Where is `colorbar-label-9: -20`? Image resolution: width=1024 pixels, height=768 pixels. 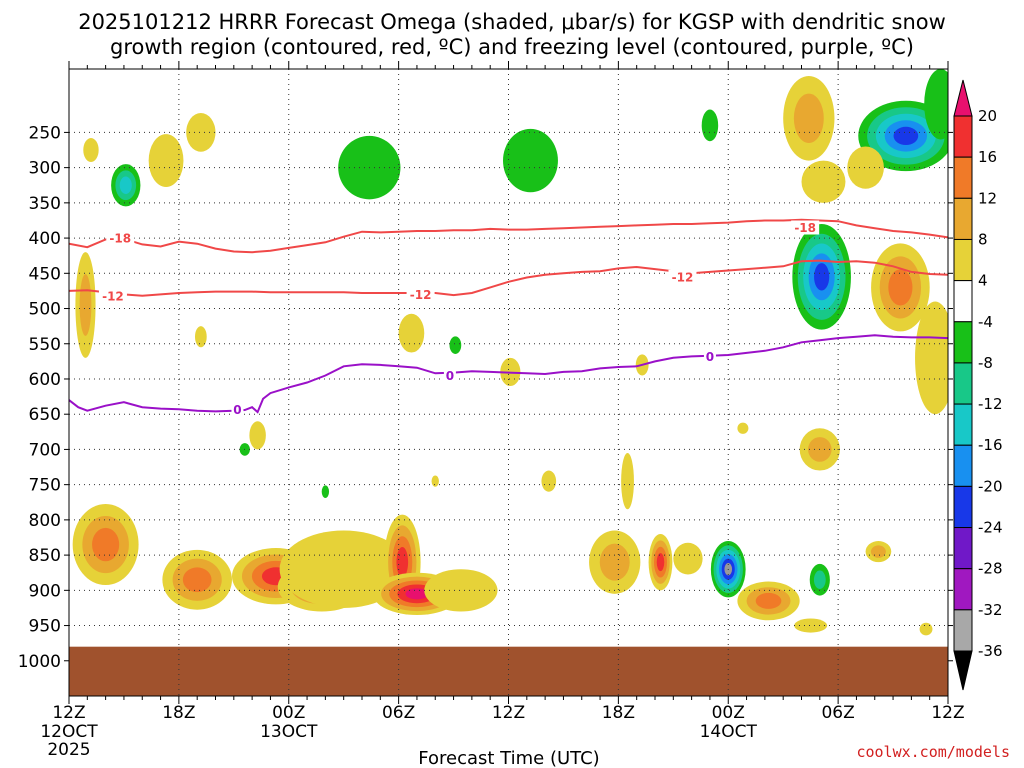 colorbar-label-9: -20 is located at coordinates (990, 486).